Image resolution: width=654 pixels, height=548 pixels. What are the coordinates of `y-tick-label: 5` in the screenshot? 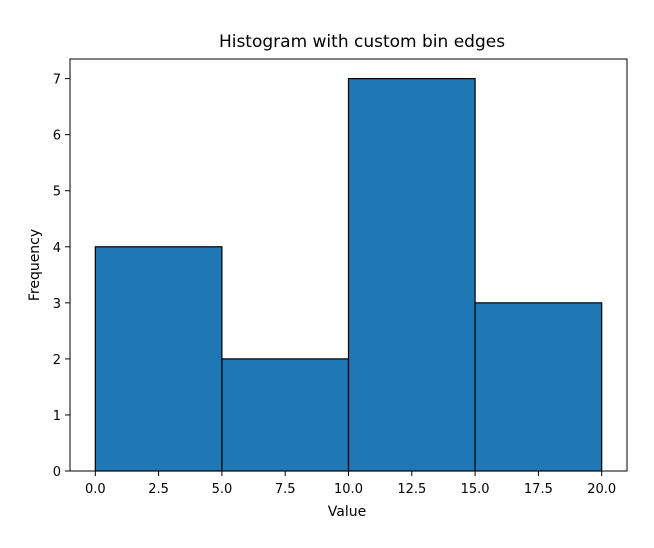 It's located at (57, 192).